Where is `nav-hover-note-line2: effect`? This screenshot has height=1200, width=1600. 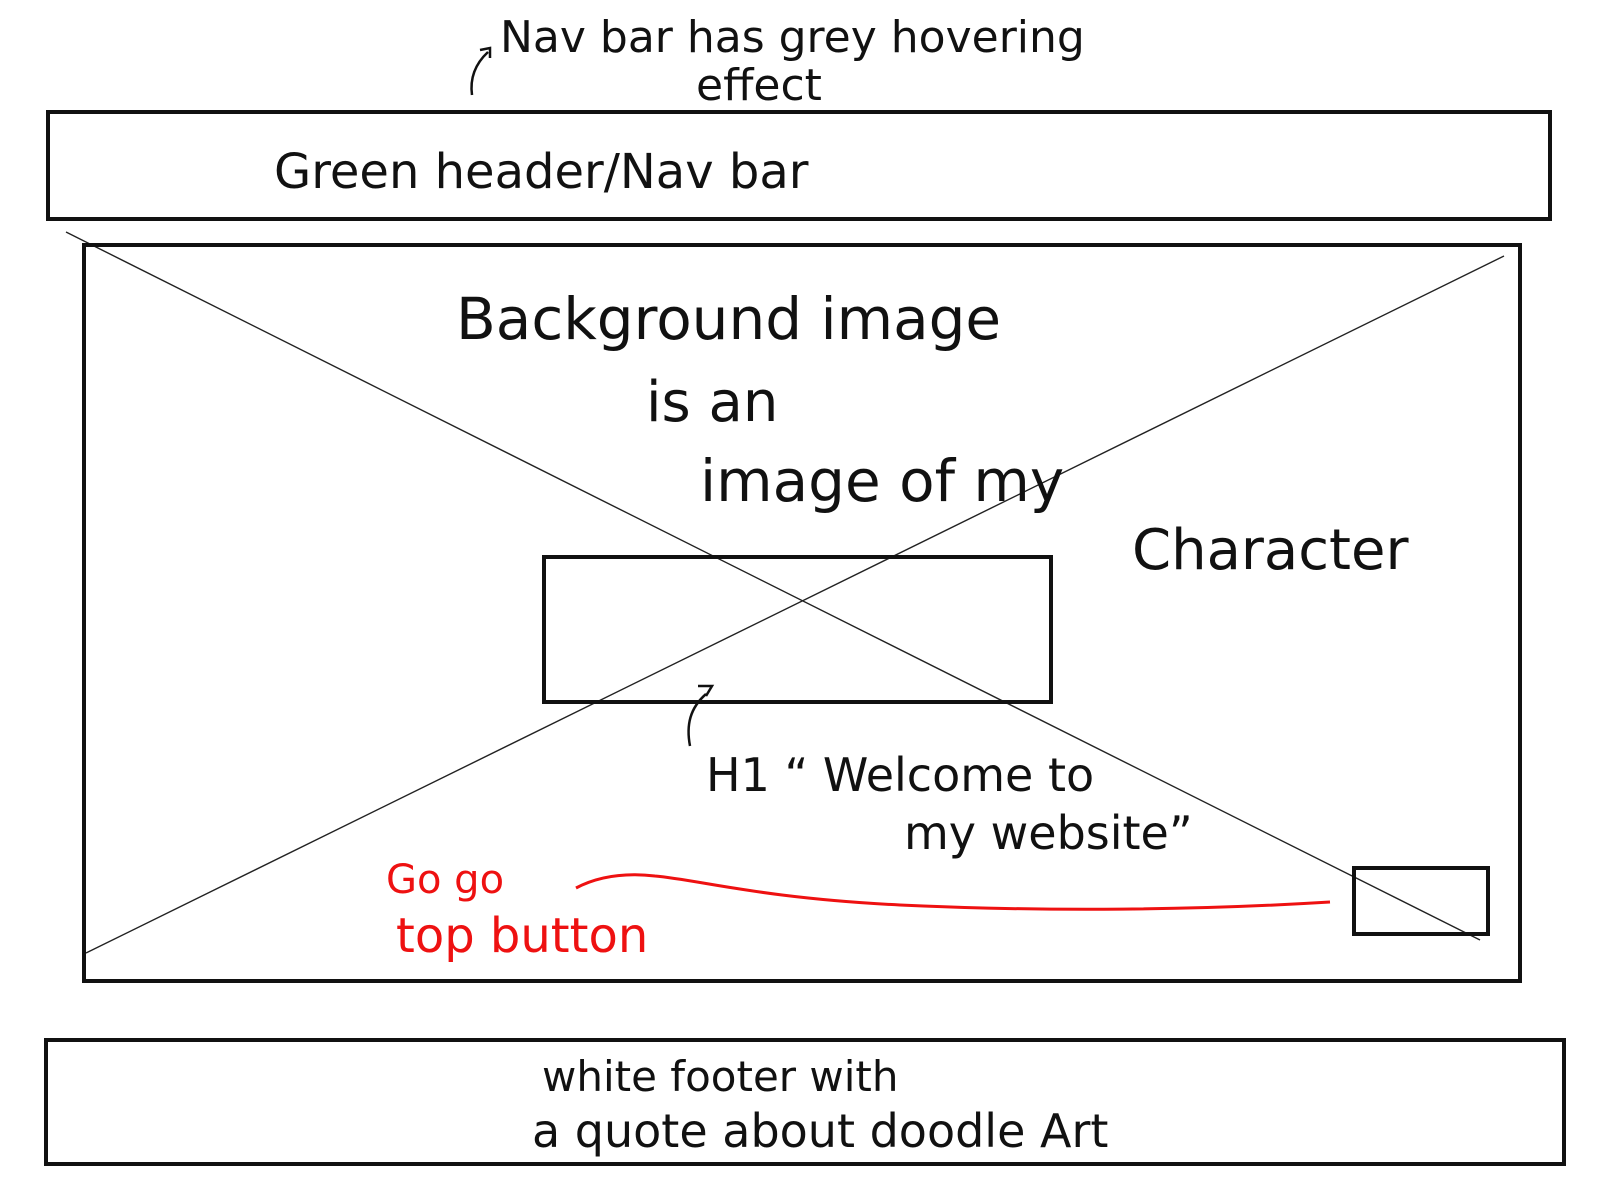
nav-hover-note-line2: effect is located at coordinates (759, 85).